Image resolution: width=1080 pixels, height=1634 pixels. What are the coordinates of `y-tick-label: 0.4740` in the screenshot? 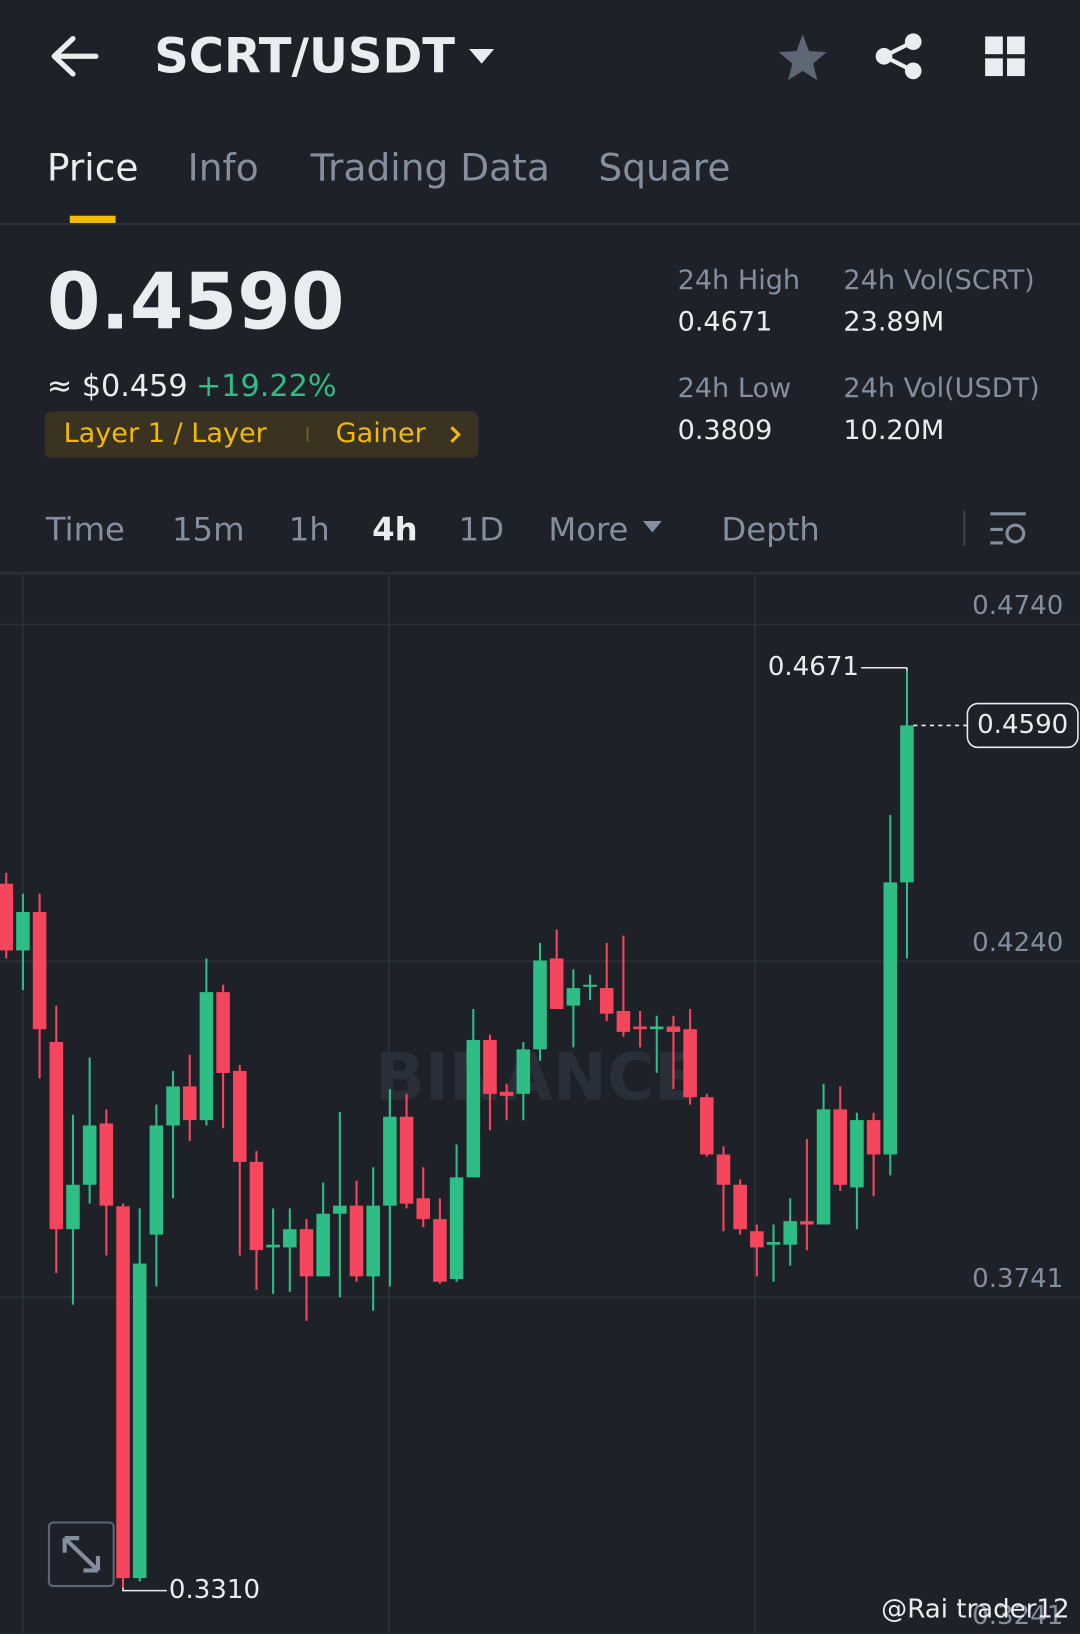 It's located at (1017, 606).